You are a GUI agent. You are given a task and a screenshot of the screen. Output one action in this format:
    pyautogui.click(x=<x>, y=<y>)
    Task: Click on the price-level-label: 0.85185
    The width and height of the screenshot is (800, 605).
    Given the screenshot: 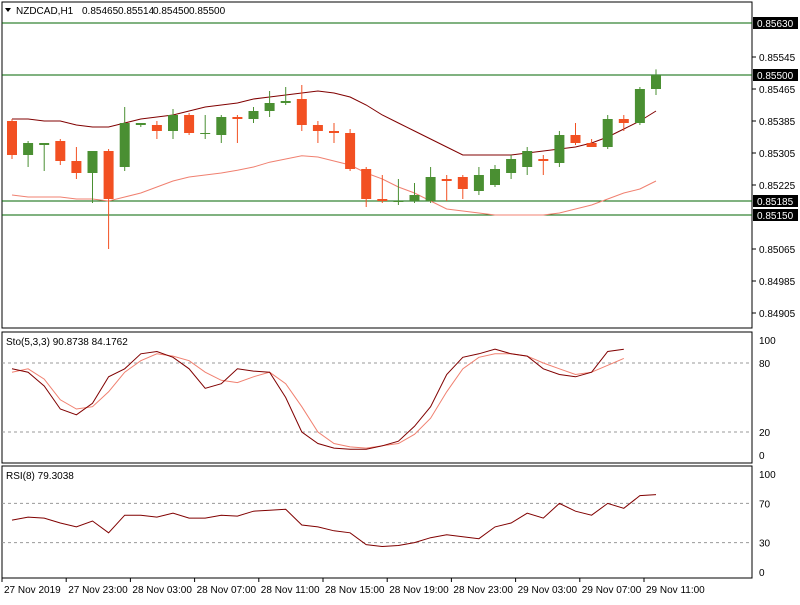 What is the action you would take?
    pyautogui.click(x=775, y=202)
    